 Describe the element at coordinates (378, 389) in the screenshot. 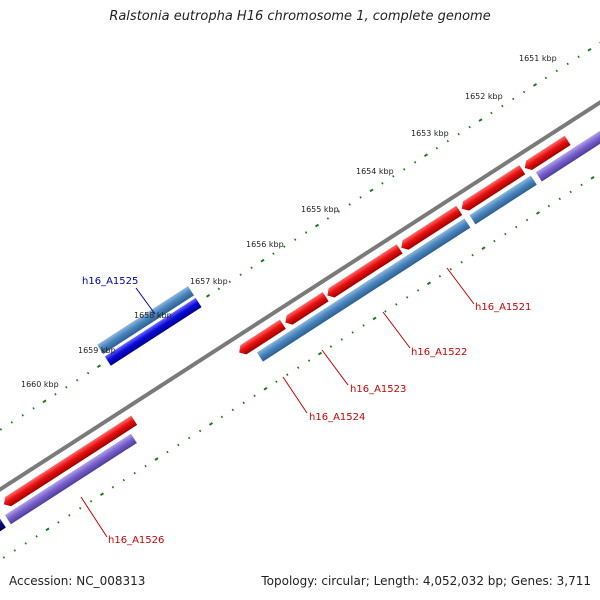

I see `gene-label-h16-a1523: h16_A1523` at that location.